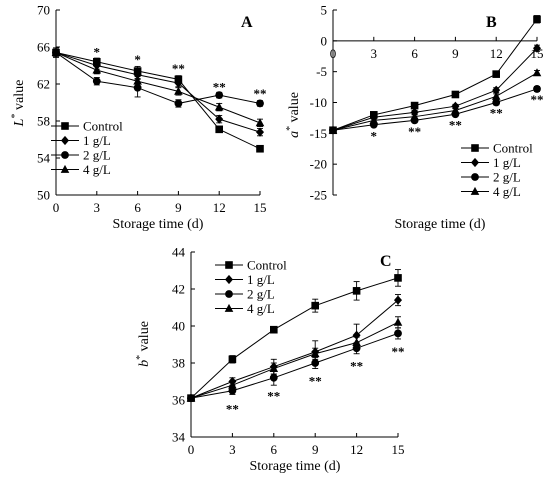 The height and width of the screenshot is (484, 550). I want to click on marker-s0-p2, so click(414, 105).